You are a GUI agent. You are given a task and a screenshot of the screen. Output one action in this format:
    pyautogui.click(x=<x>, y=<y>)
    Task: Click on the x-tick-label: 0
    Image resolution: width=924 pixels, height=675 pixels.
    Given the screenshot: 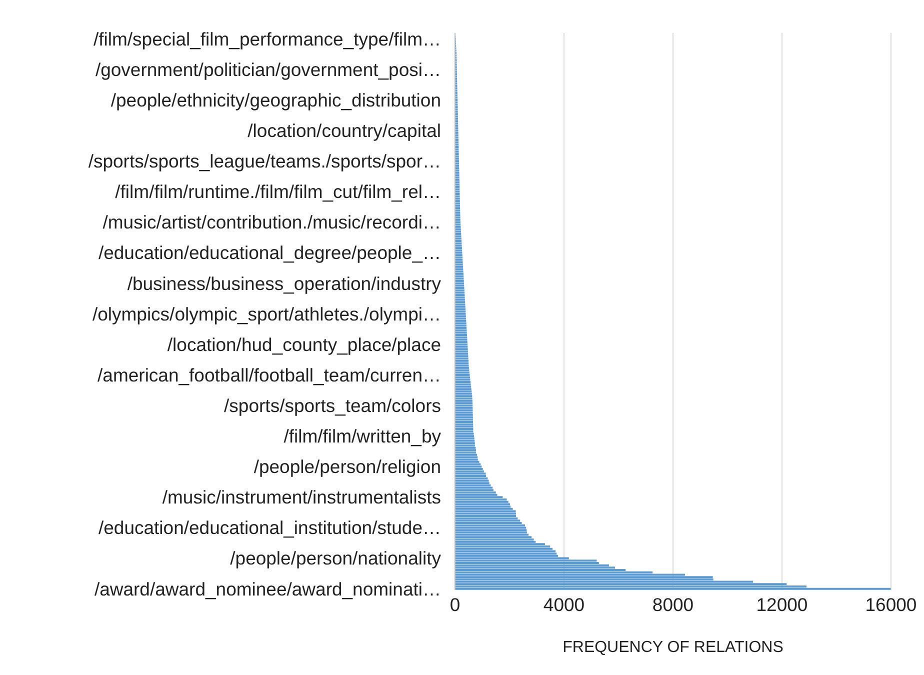 What is the action you would take?
    pyautogui.click(x=455, y=605)
    